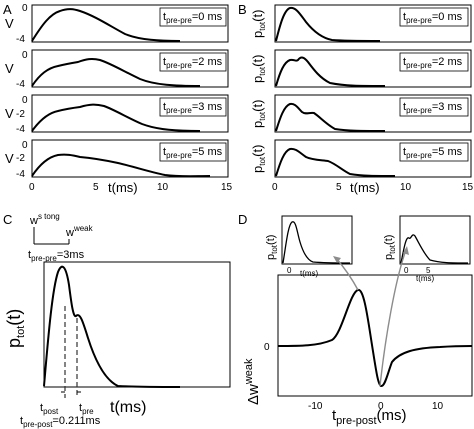  Describe the element at coordinates (69, 233) in the screenshot. I see `w-weak: w` at that location.